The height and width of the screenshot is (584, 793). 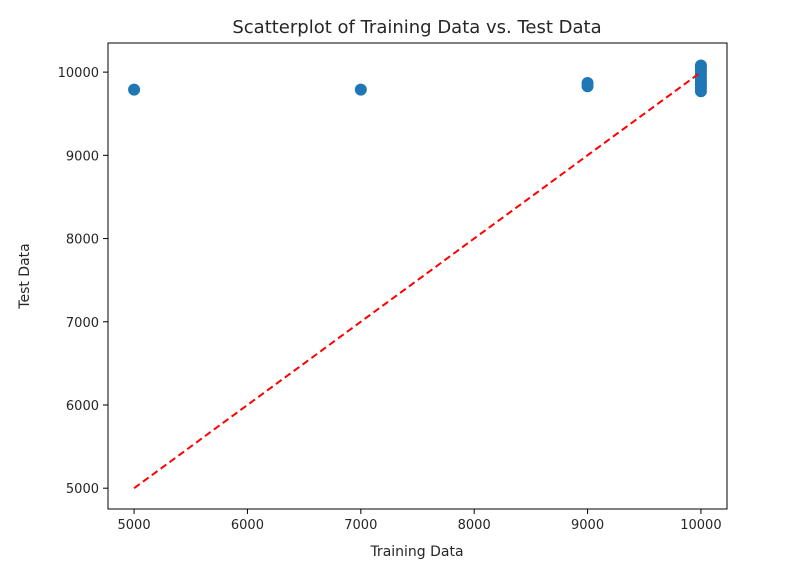 I want to click on x-tick-label: 10000, so click(x=700, y=525).